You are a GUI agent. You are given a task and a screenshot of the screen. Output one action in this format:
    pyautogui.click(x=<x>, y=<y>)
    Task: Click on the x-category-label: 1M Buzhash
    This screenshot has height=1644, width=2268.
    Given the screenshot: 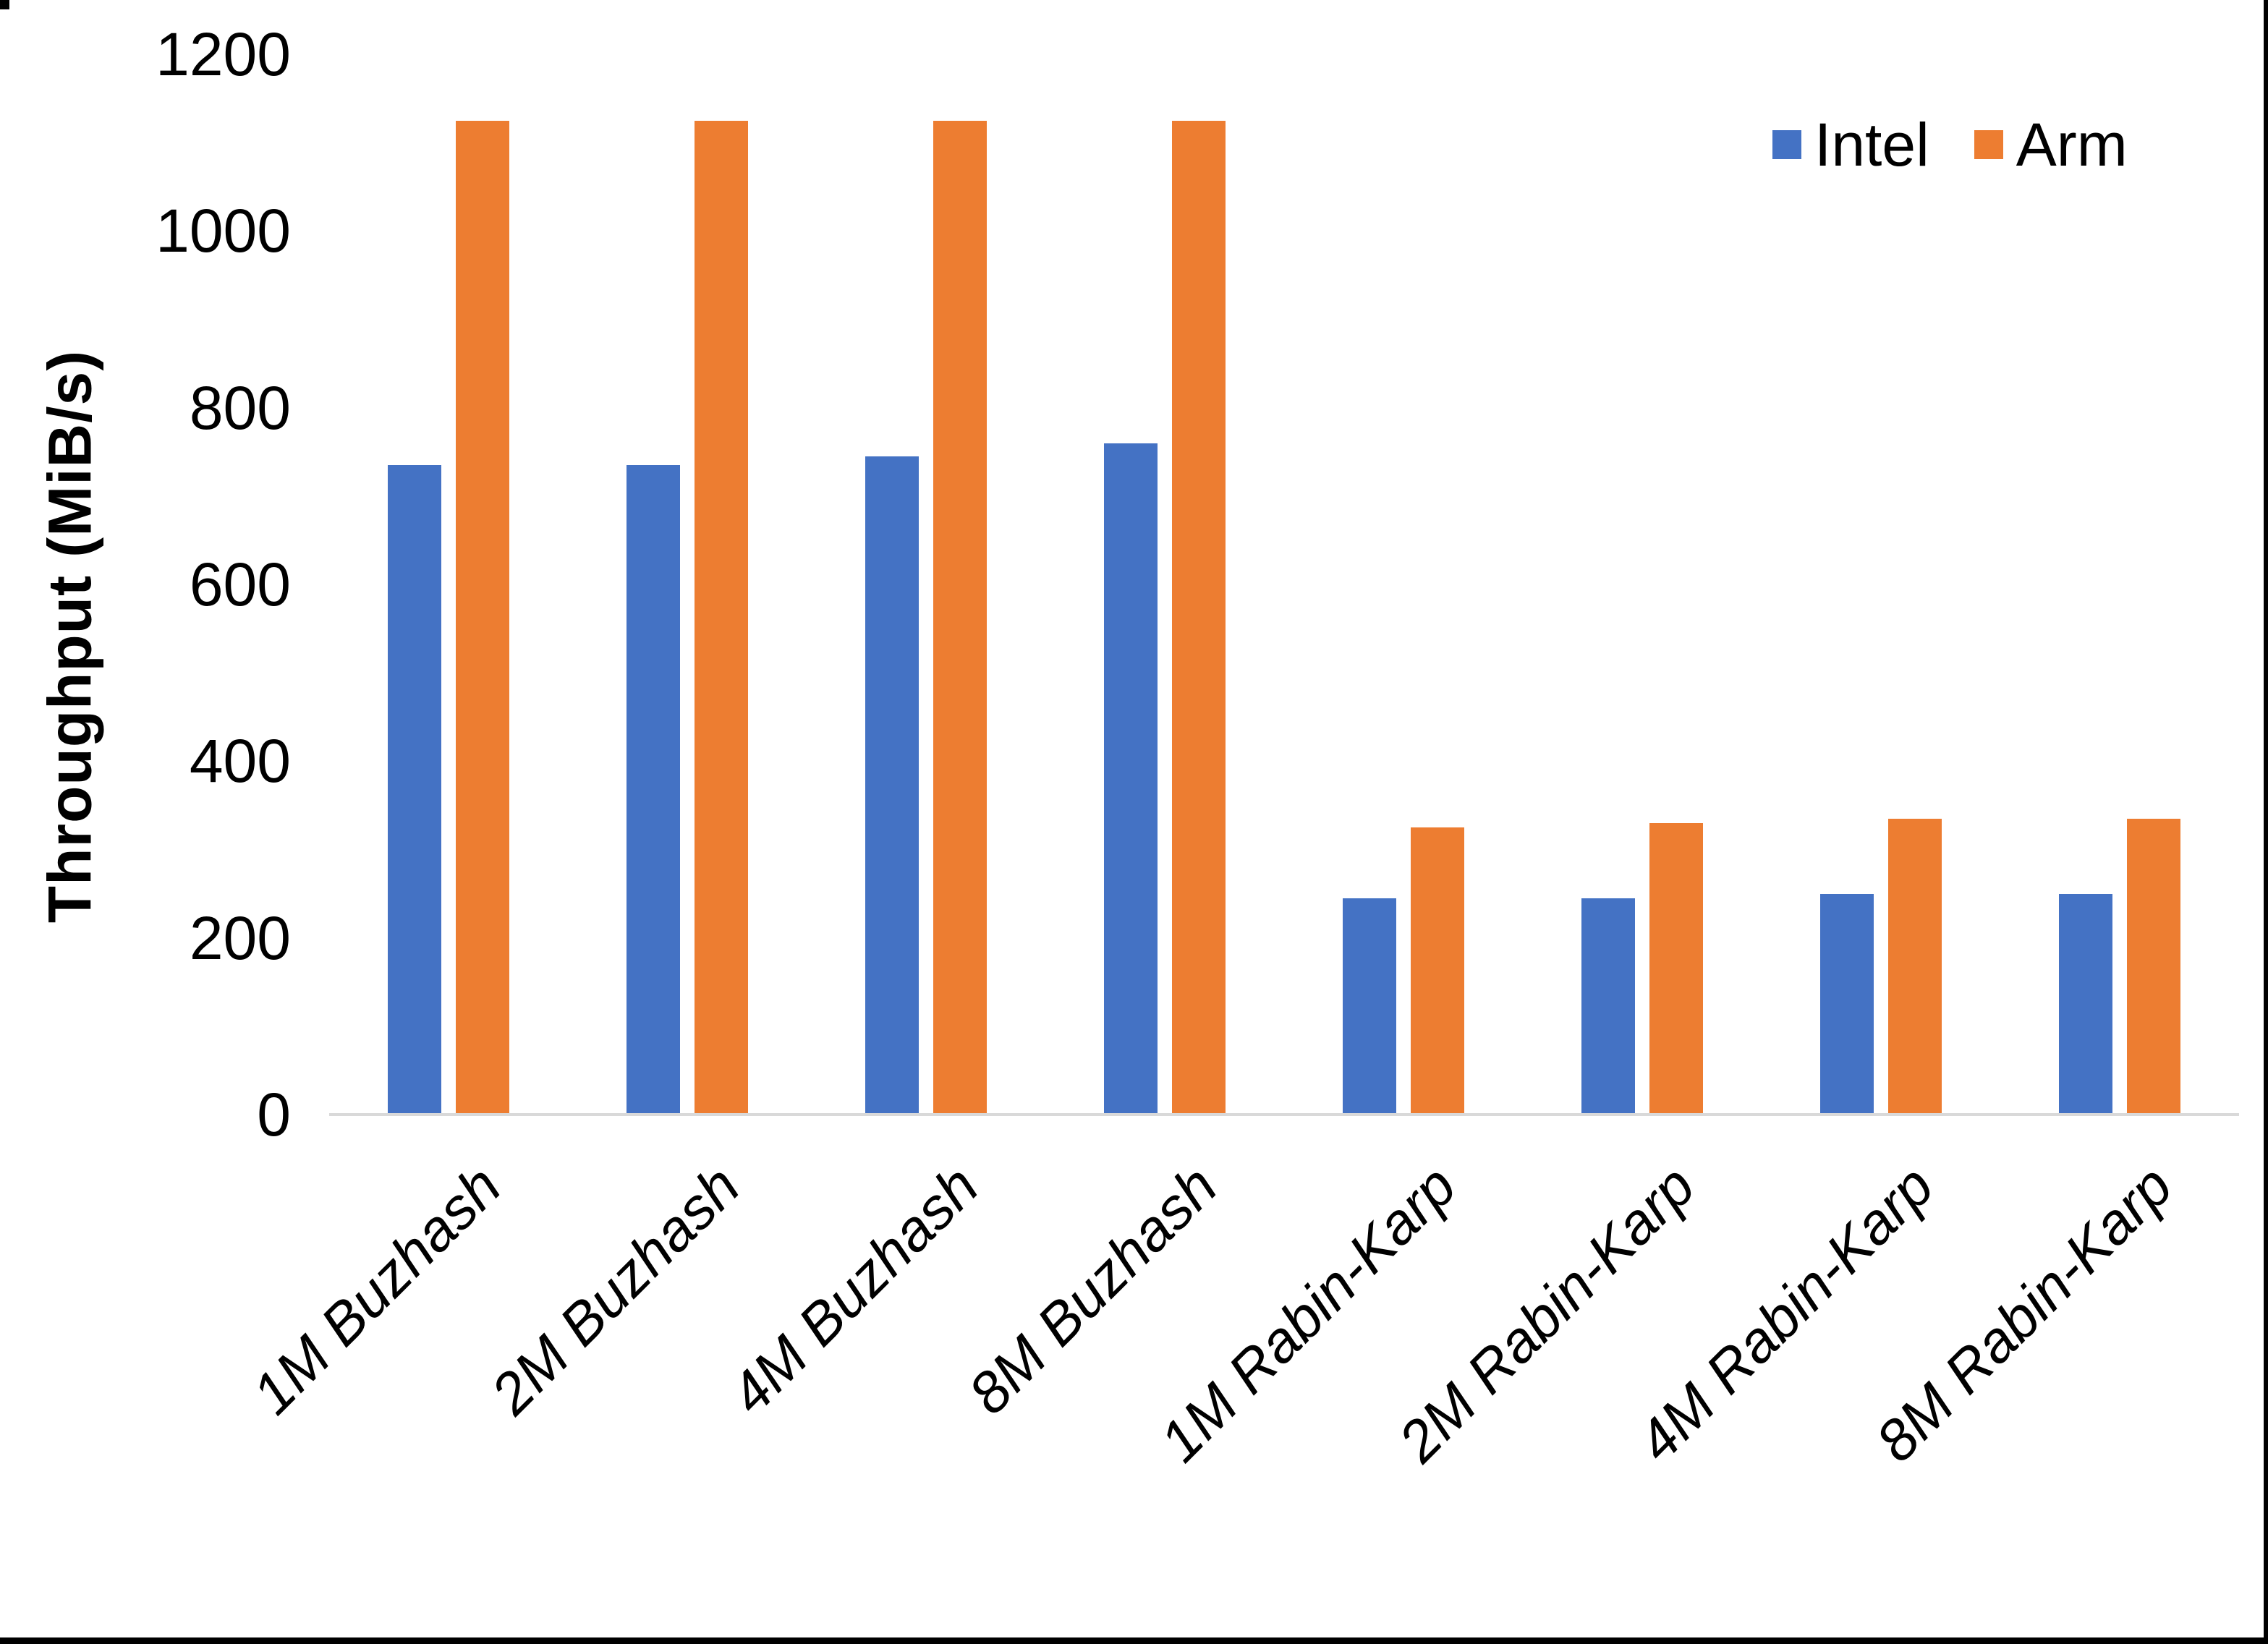 What is the action you would take?
    pyautogui.click(x=377, y=1289)
    